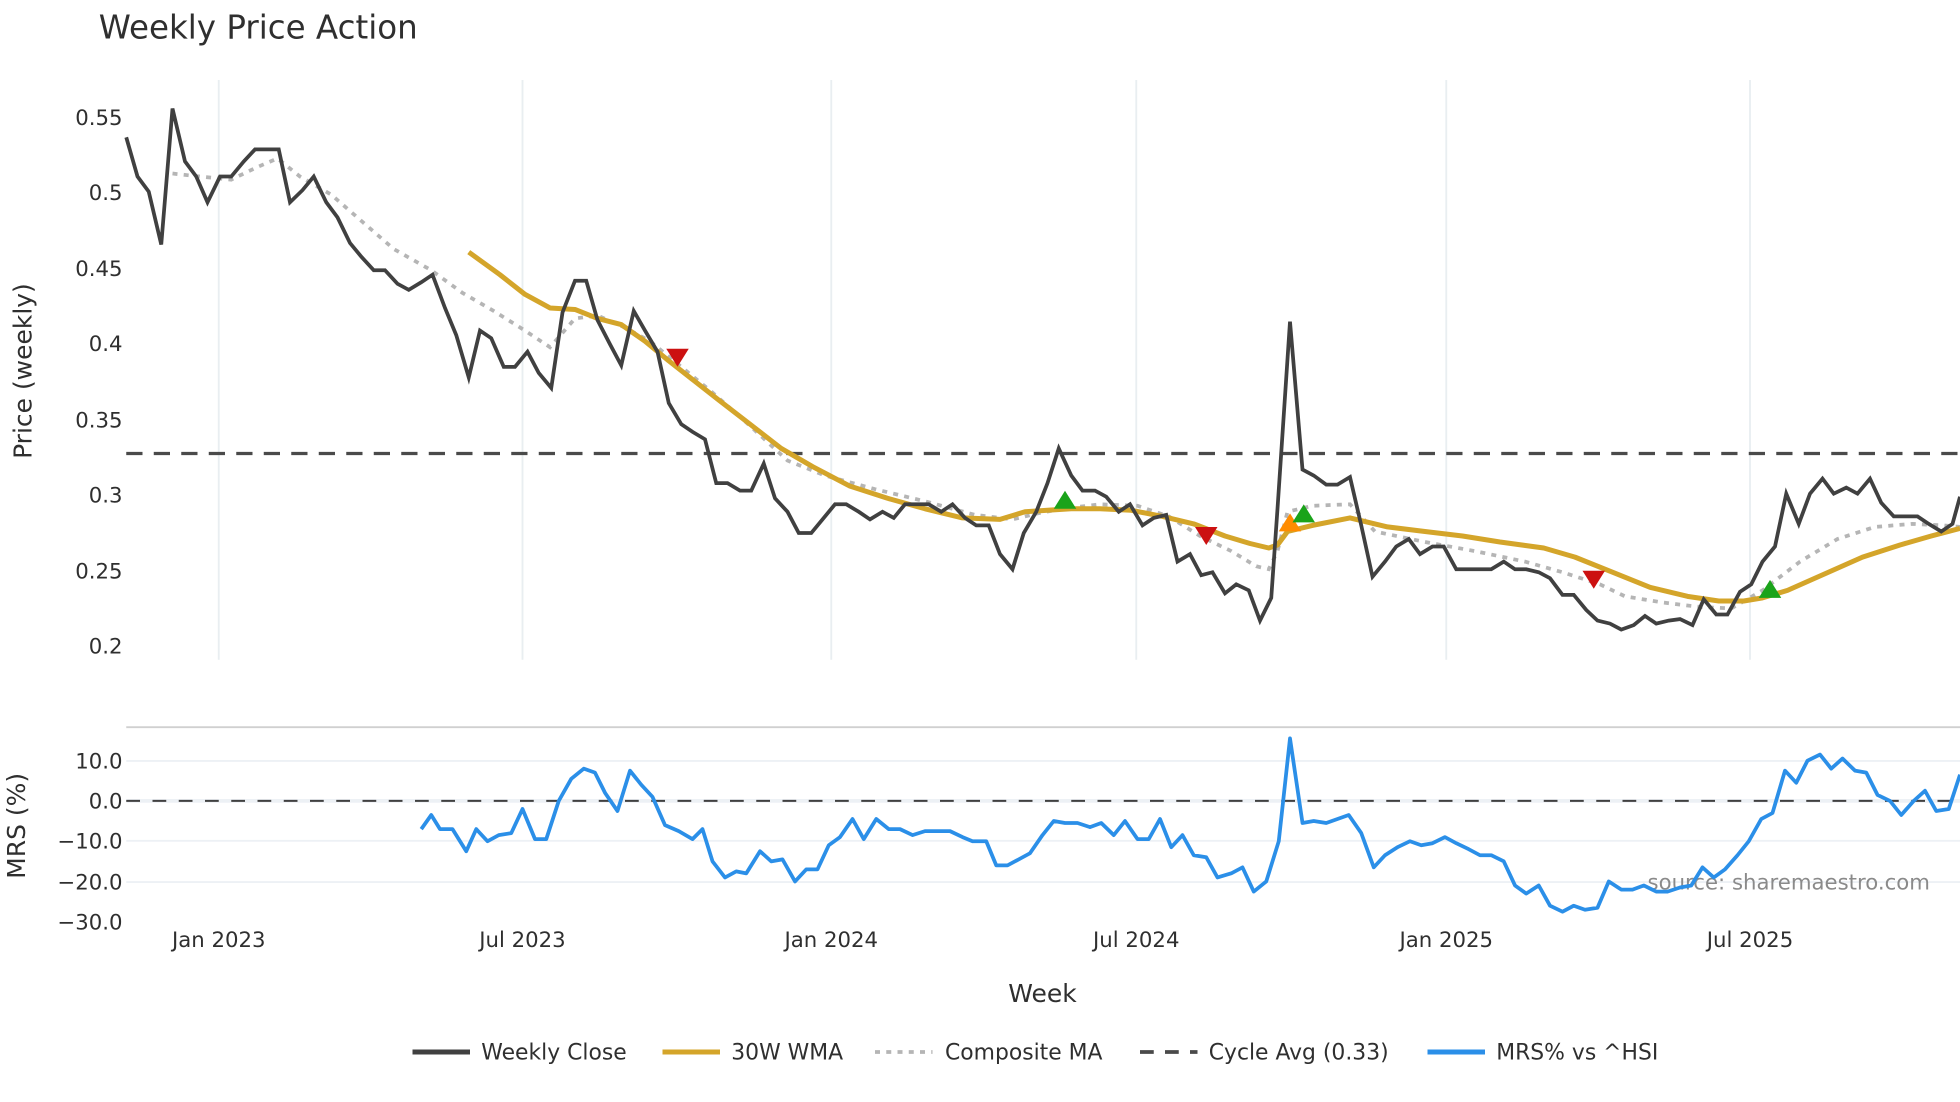  Describe the element at coordinates (98, 420) in the screenshot. I see `price-tick-label: 0.35` at that location.